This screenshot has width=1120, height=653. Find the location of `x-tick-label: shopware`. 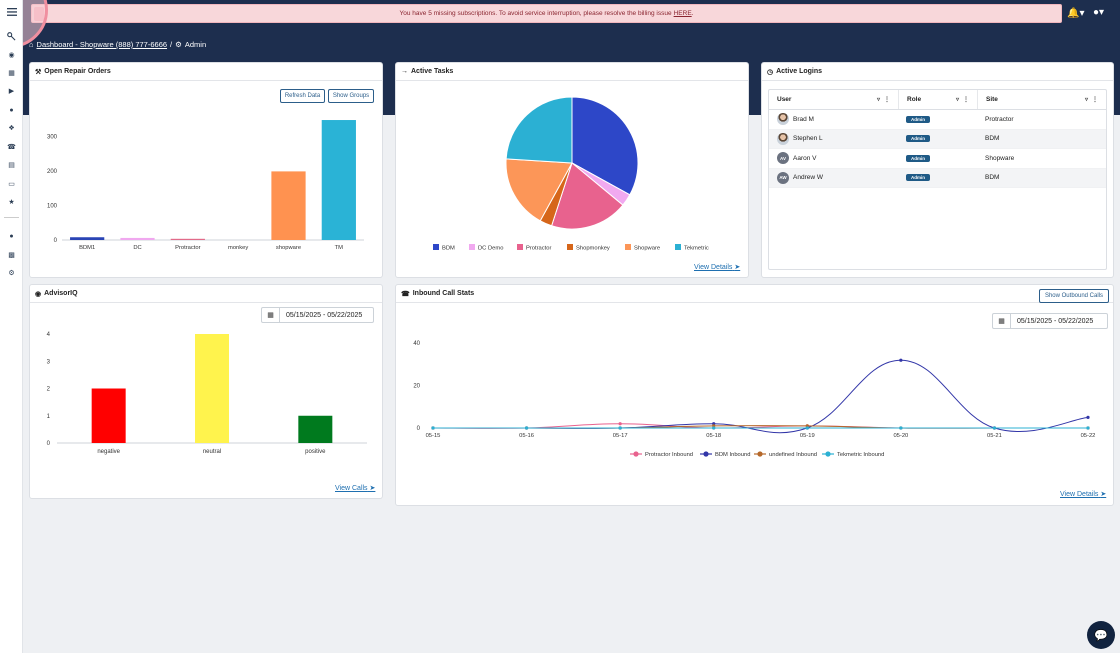

x-tick-label: shopware is located at coordinates (288, 248).